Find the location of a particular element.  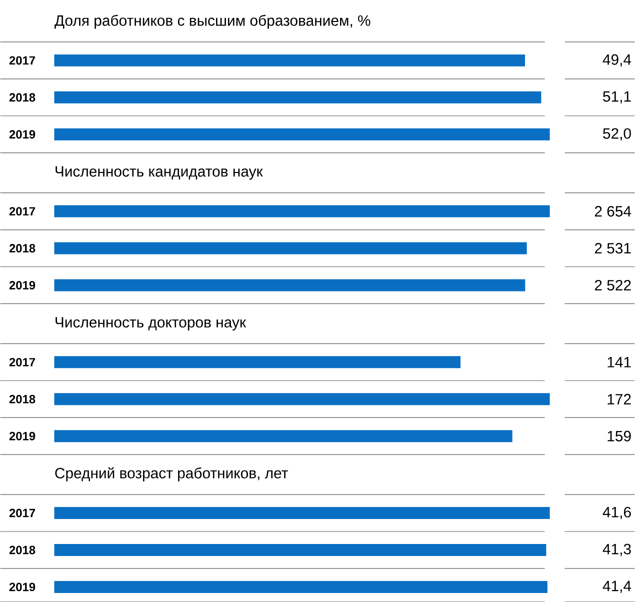

data-label: 41,4 is located at coordinates (617, 586).